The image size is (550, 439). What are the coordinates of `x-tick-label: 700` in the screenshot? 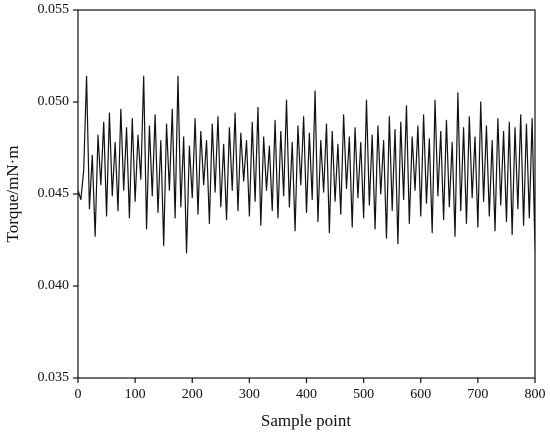 It's located at (477, 394).